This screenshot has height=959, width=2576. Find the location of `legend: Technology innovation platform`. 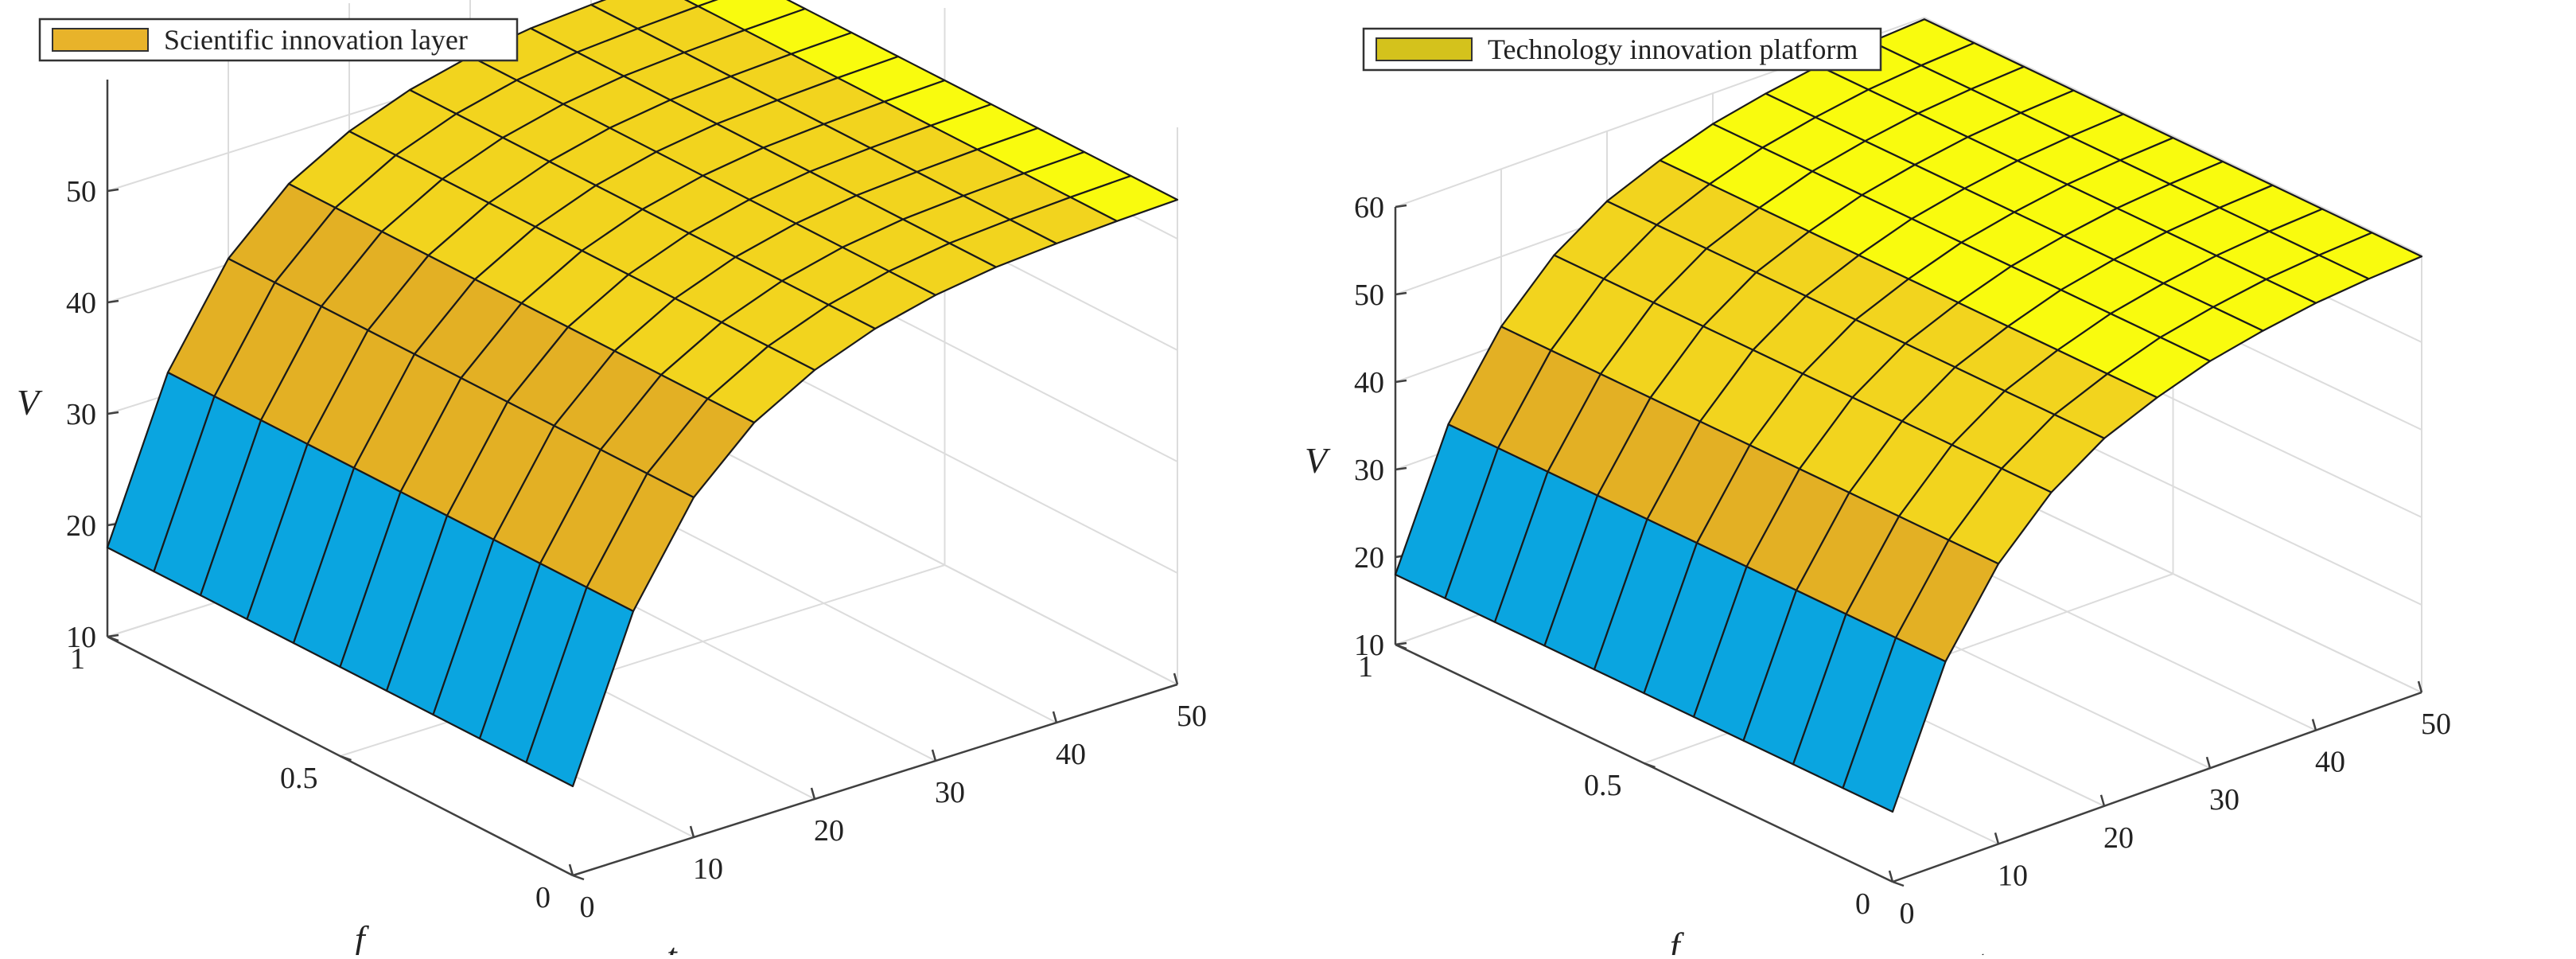

legend: Technology innovation platform is located at coordinates (1622, 49).